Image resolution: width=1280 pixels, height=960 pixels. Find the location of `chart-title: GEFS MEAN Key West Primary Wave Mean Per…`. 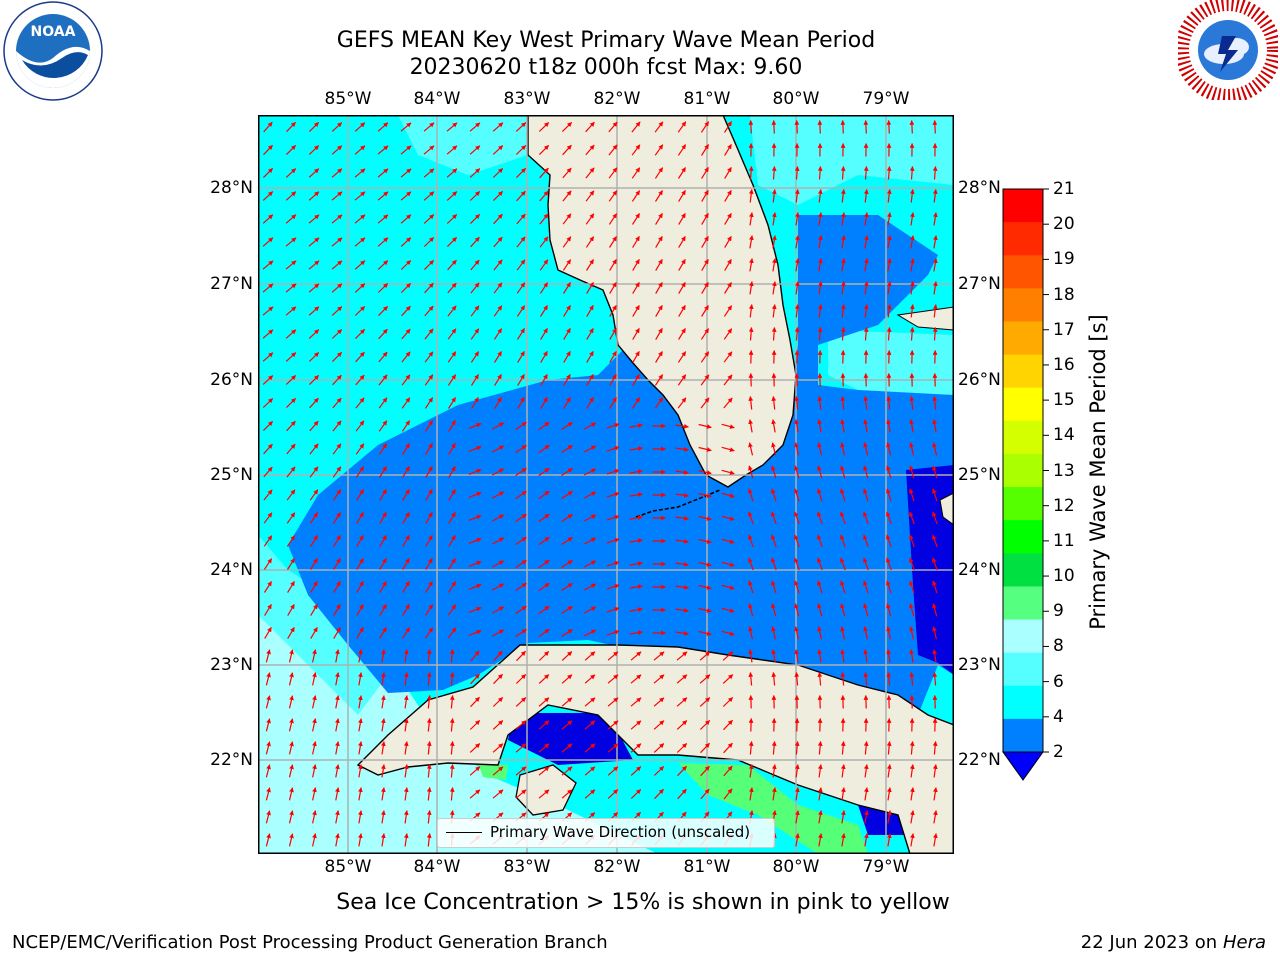

chart-title: GEFS MEAN Key West Primary Wave Mean Per… is located at coordinates (606, 40).